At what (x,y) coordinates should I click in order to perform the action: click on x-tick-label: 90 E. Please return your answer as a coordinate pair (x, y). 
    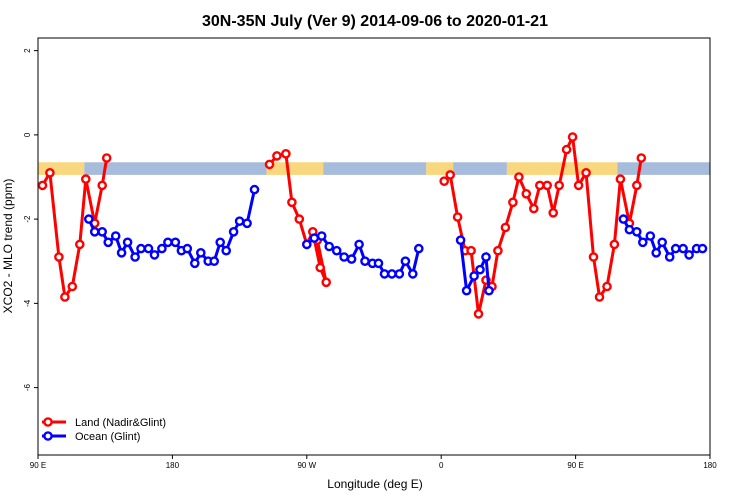
    Looking at the image, I should click on (575, 465).